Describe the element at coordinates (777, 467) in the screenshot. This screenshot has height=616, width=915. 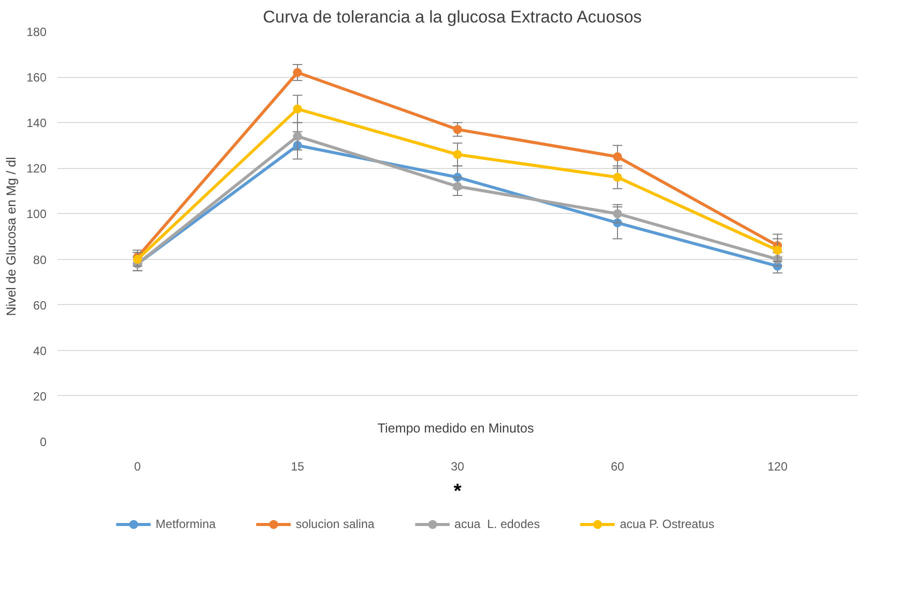
I see `x-tick-label: 120` at that location.